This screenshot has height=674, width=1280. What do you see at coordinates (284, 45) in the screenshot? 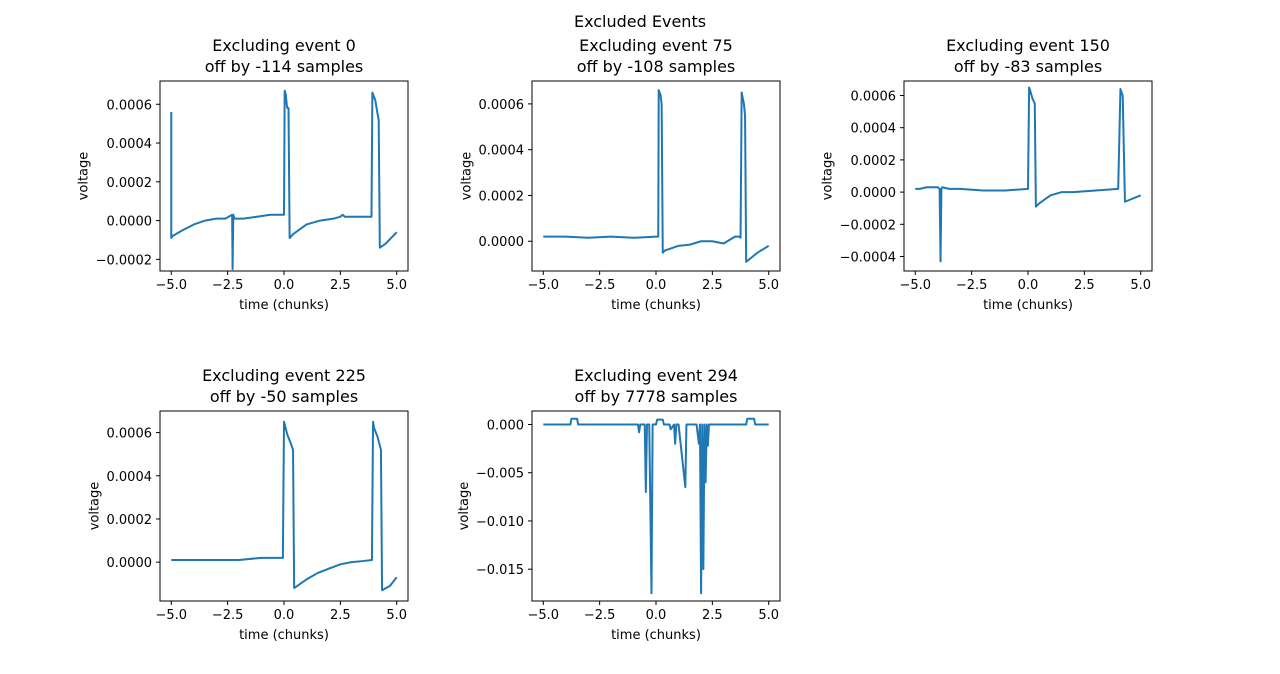
I see `subplot-title-line: Excluding event 0` at bounding box center [284, 45].